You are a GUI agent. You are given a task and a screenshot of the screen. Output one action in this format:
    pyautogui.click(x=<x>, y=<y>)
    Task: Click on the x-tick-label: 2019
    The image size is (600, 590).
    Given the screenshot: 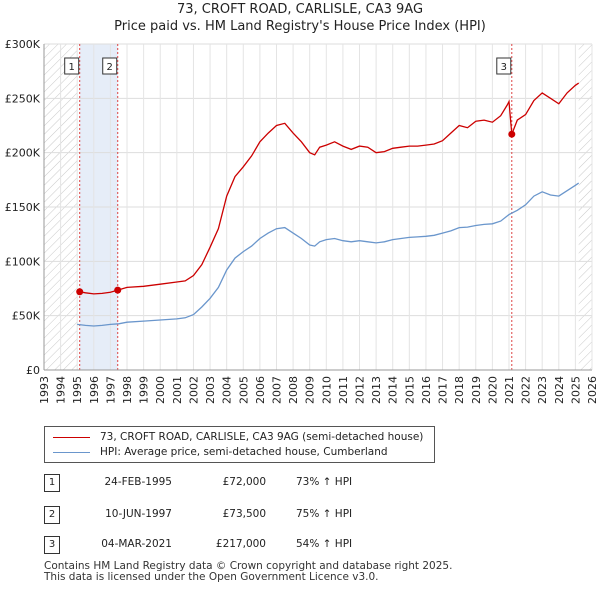 What is the action you would take?
    pyautogui.click(x=476, y=390)
    